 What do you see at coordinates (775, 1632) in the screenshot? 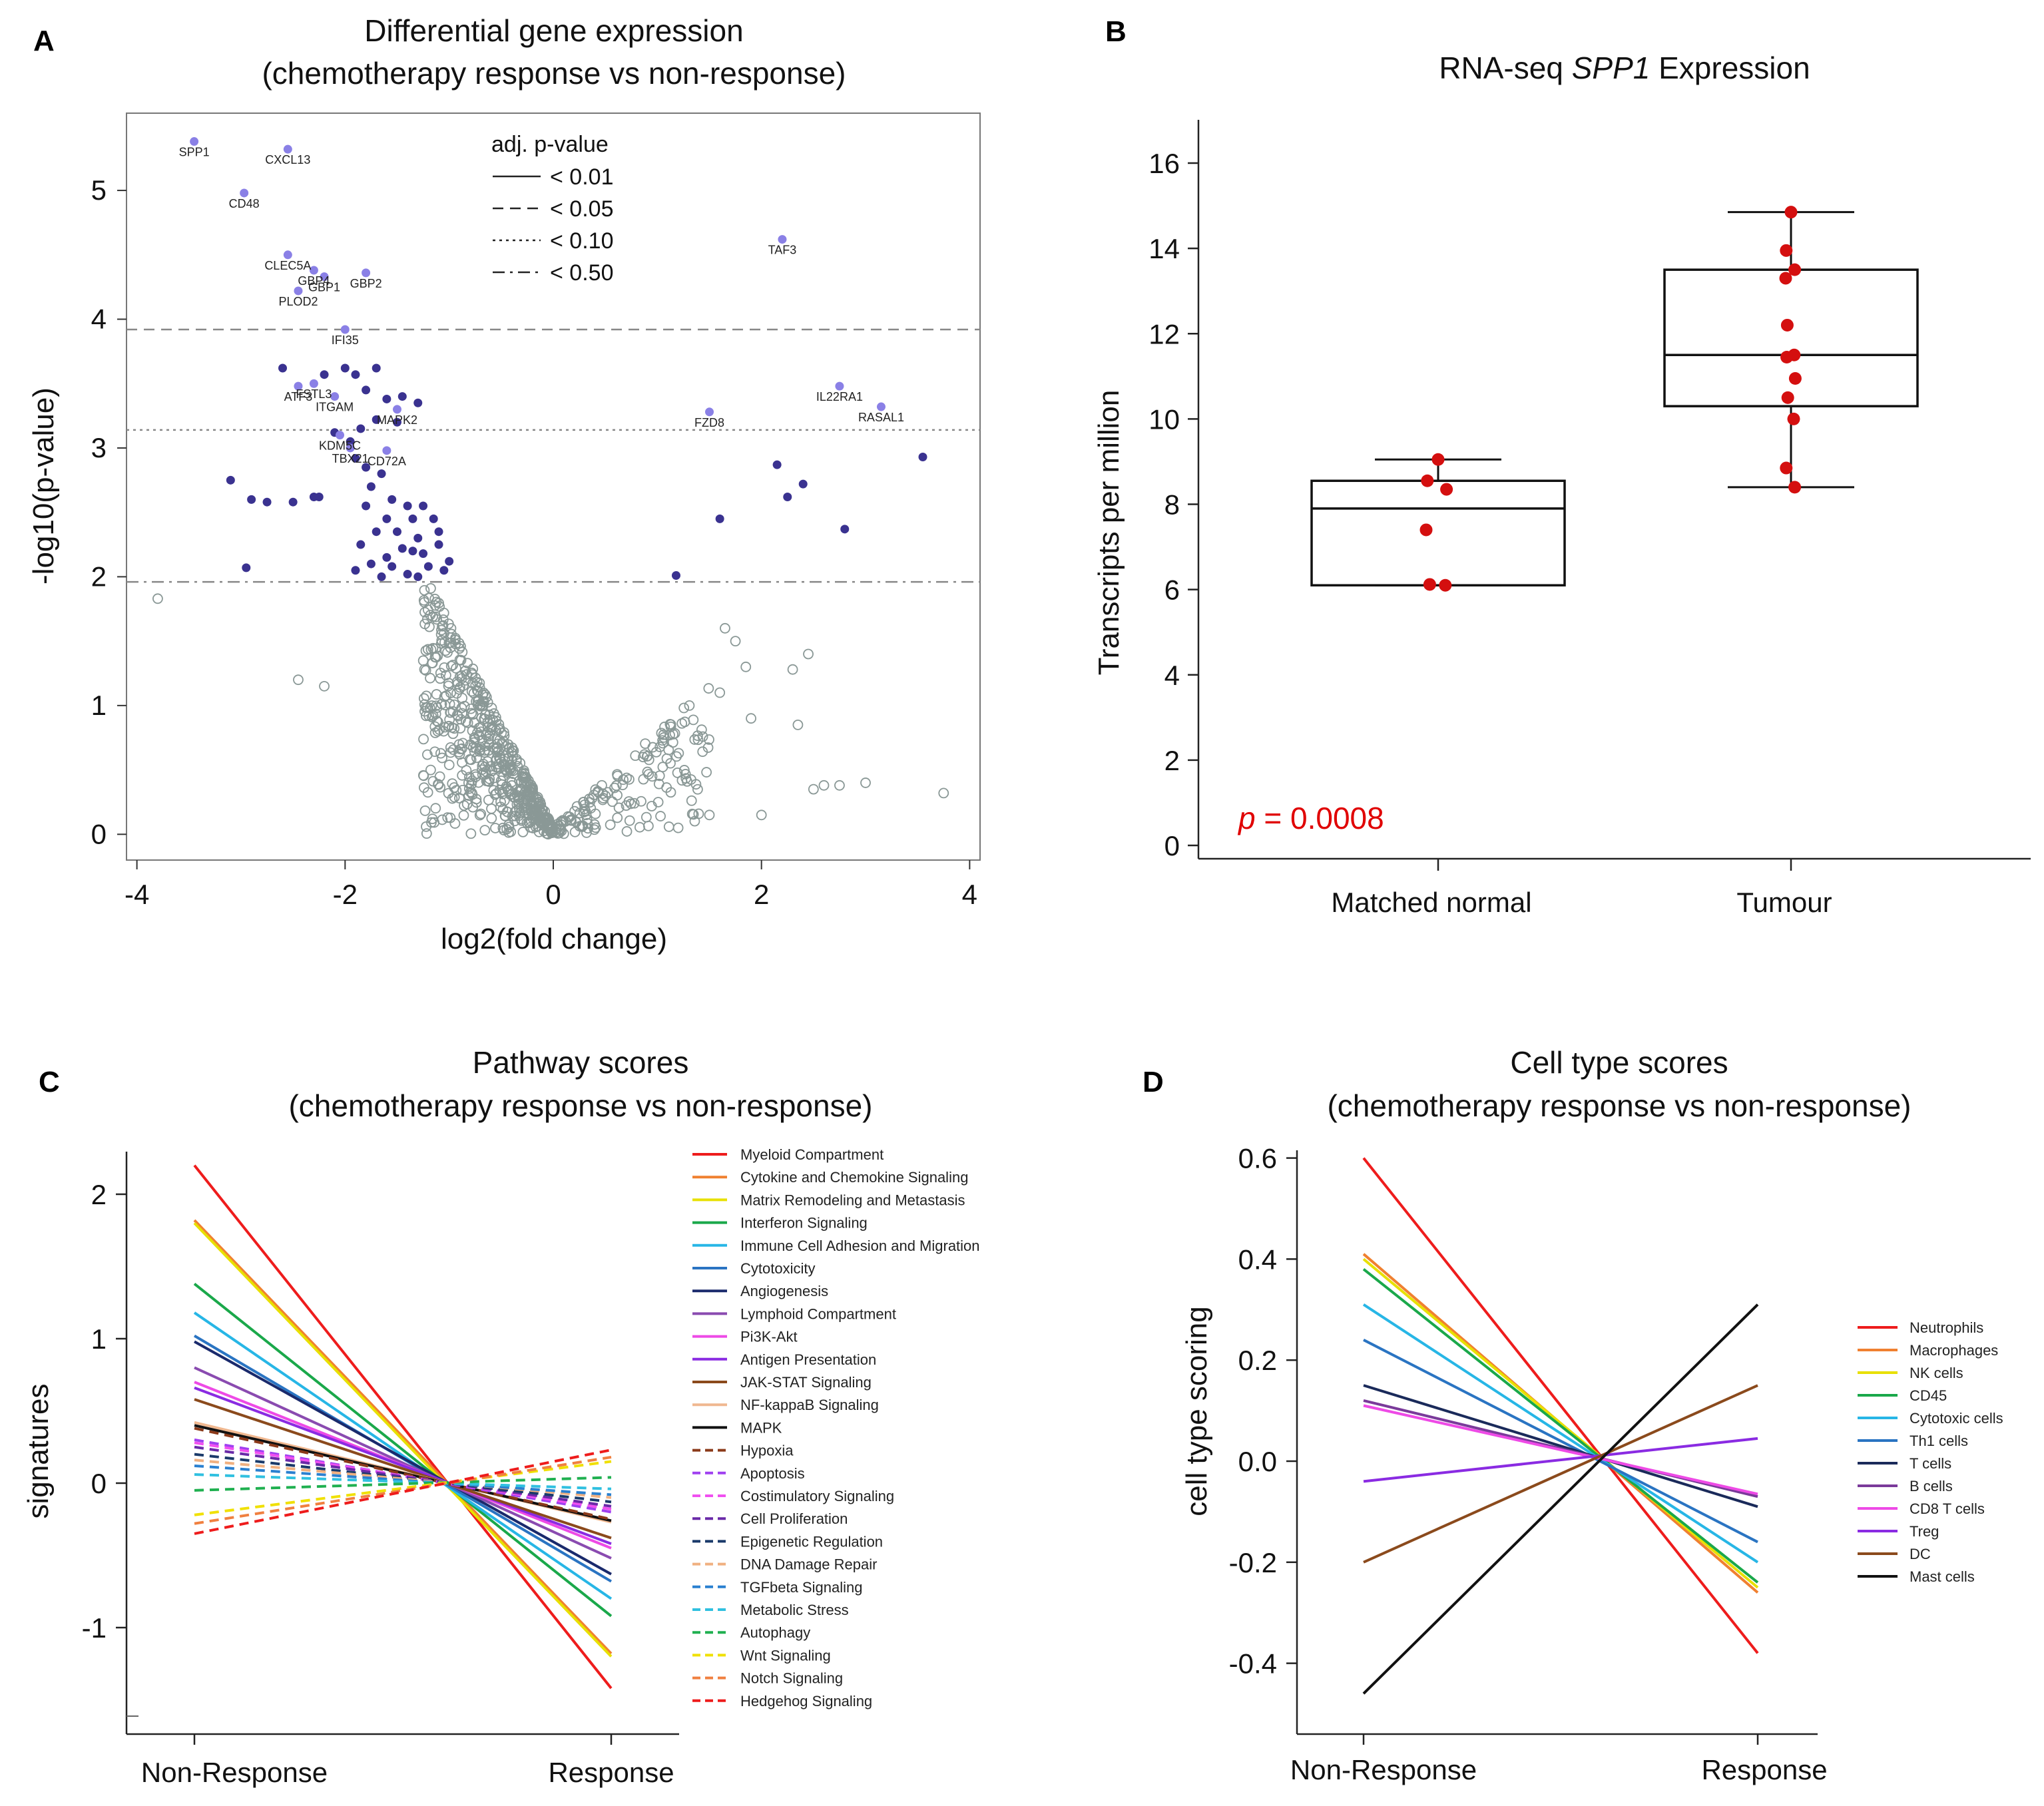
I see `panel-c-legend-label: Autophagy` at bounding box center [775, 1632].